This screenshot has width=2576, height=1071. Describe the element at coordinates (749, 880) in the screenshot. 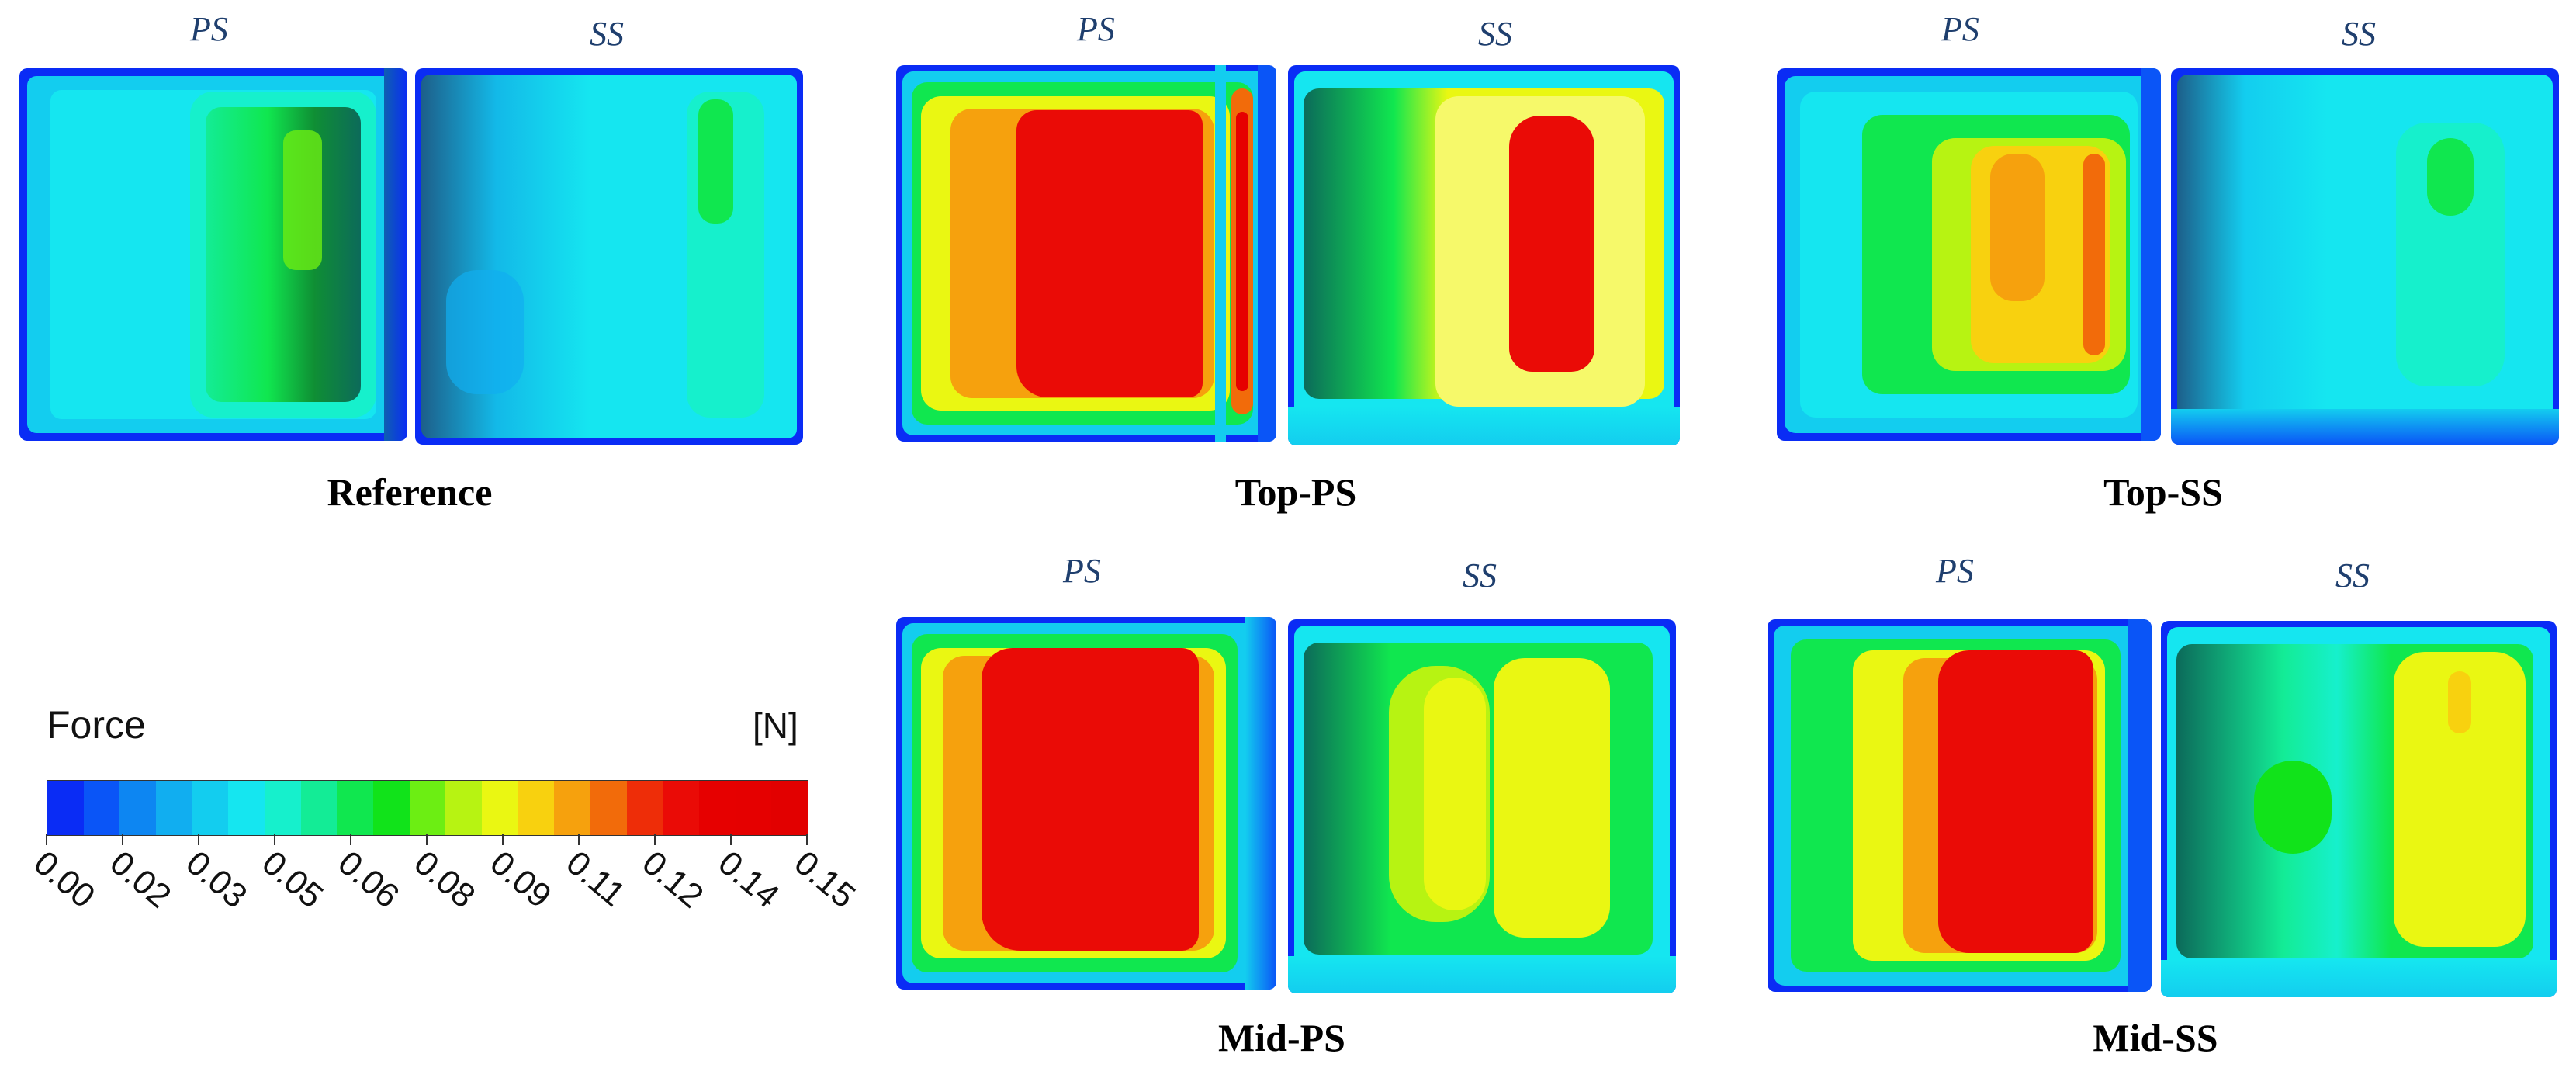

I see `colorbar-tick-label: 0.14` at that location.